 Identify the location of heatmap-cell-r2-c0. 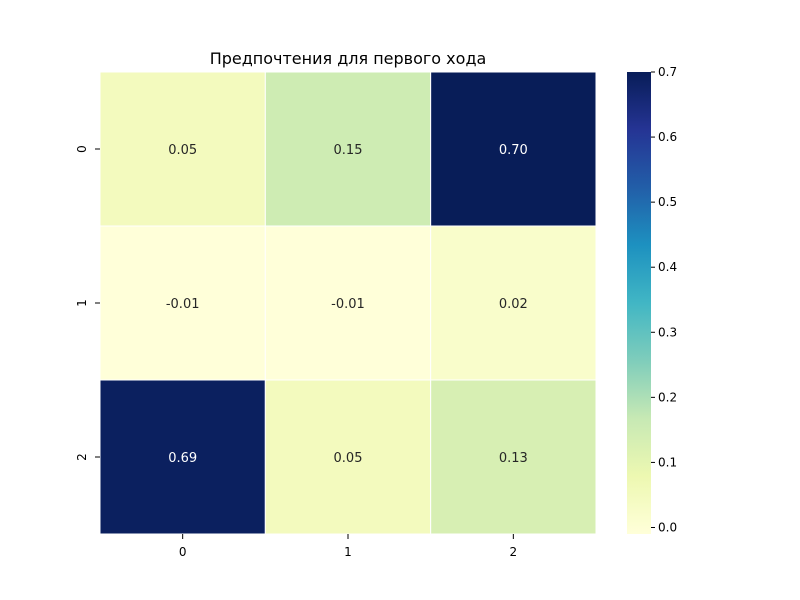
(182, 457).